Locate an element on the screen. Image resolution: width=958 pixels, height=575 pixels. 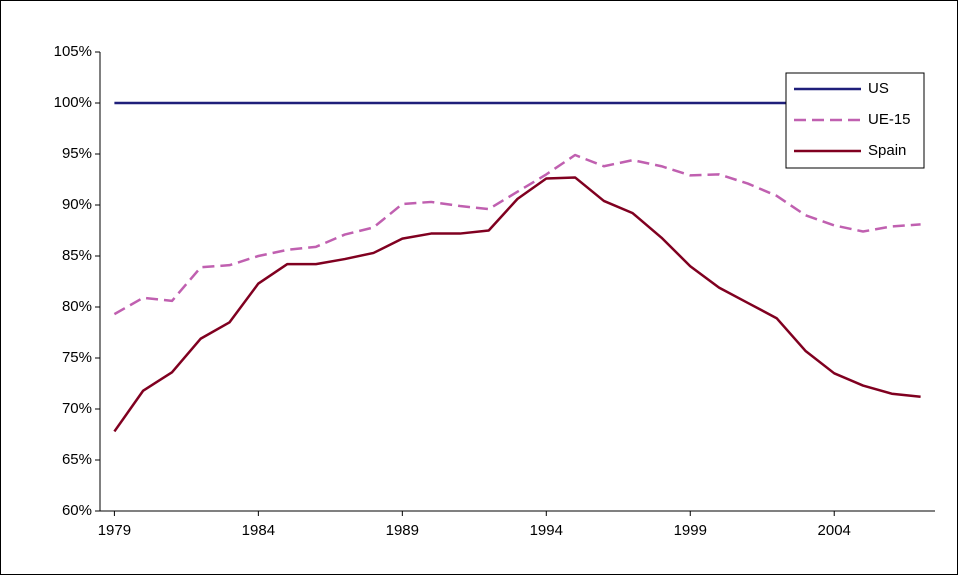
x-tick-label: 1979 is located at coordinates (114, 530).